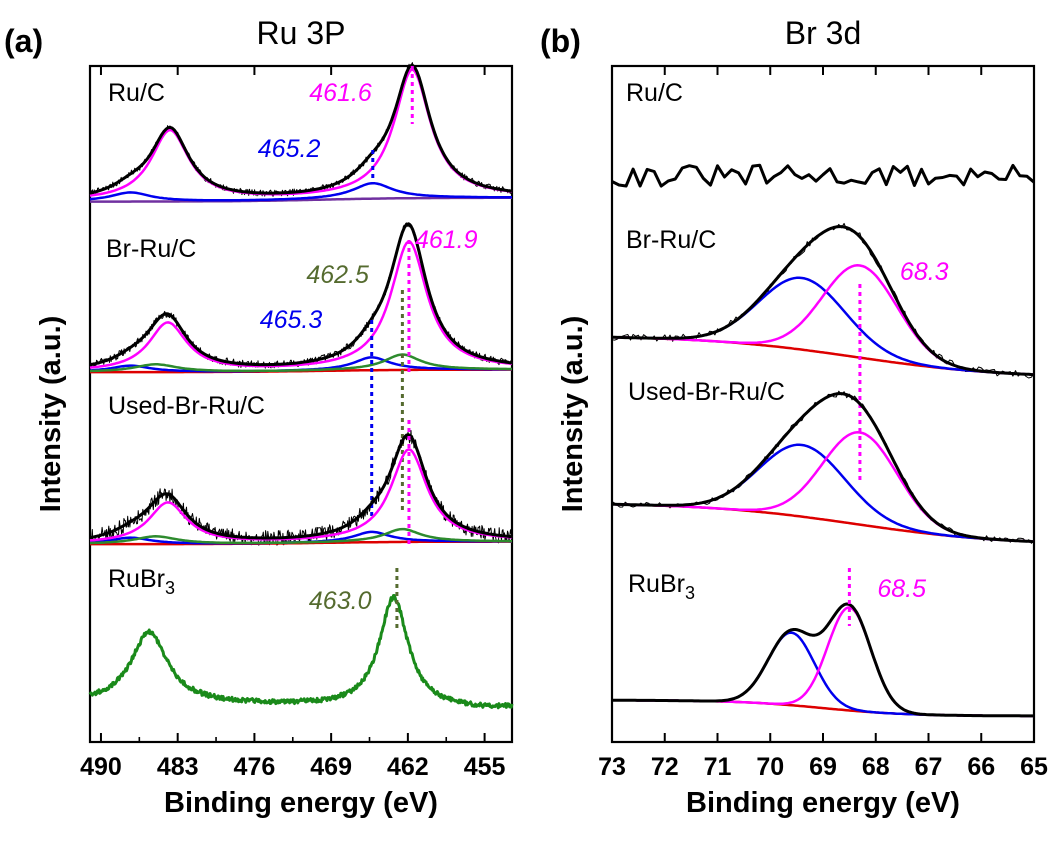 The image size is (1052, 841). I want to click on peak-label: 461.6, so click(340, 93).